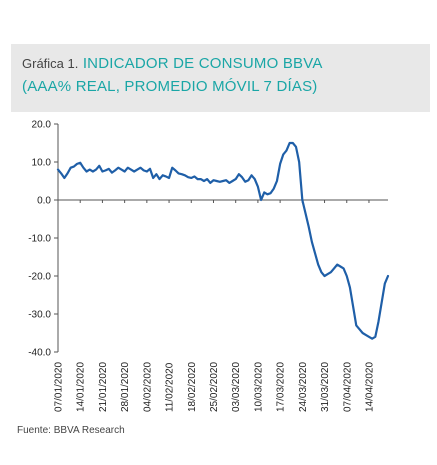 The width and height of the screenshot is (437, 465). What do you see at coordinates (281, 387) in the screenshot?
I see `x-tick-label: 17/03/2020` at bounding box center [281, 387].